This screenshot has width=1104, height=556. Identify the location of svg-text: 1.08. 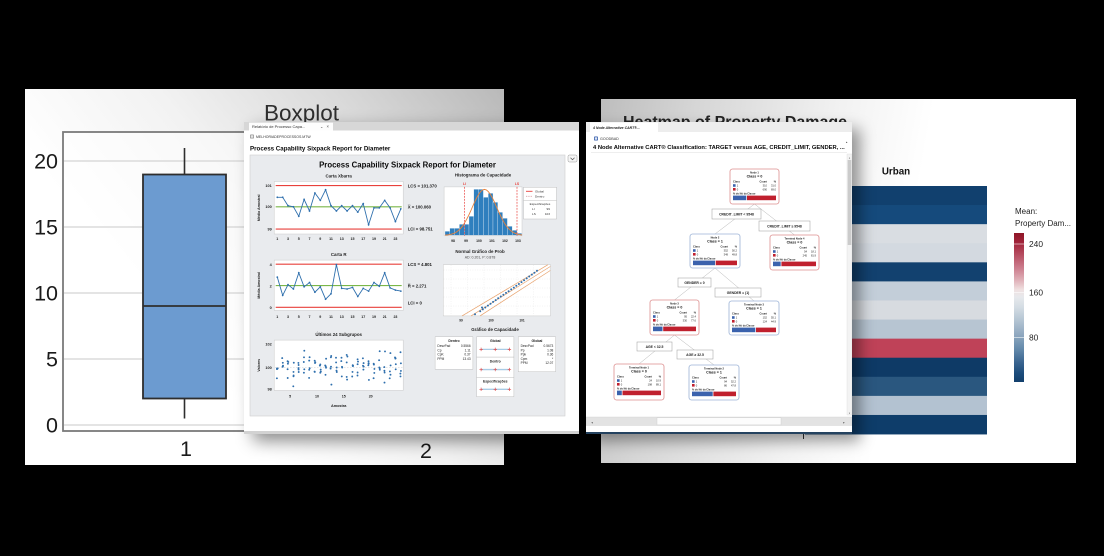
(550, 350).